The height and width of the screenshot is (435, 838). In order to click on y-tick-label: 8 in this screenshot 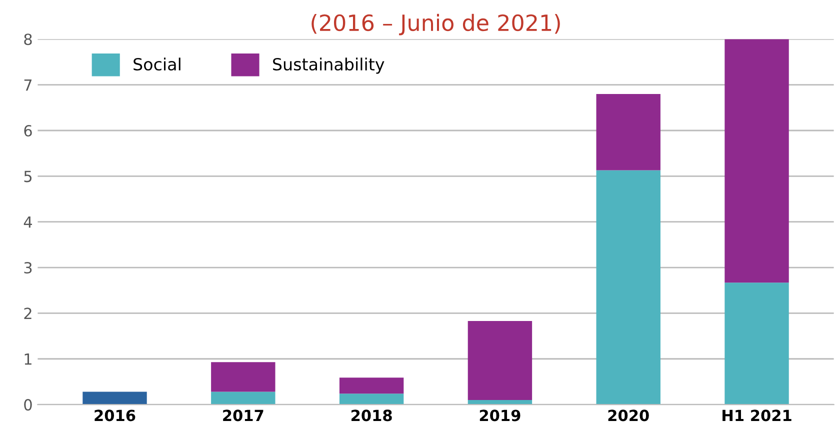, I will do `click(28, 40)`.